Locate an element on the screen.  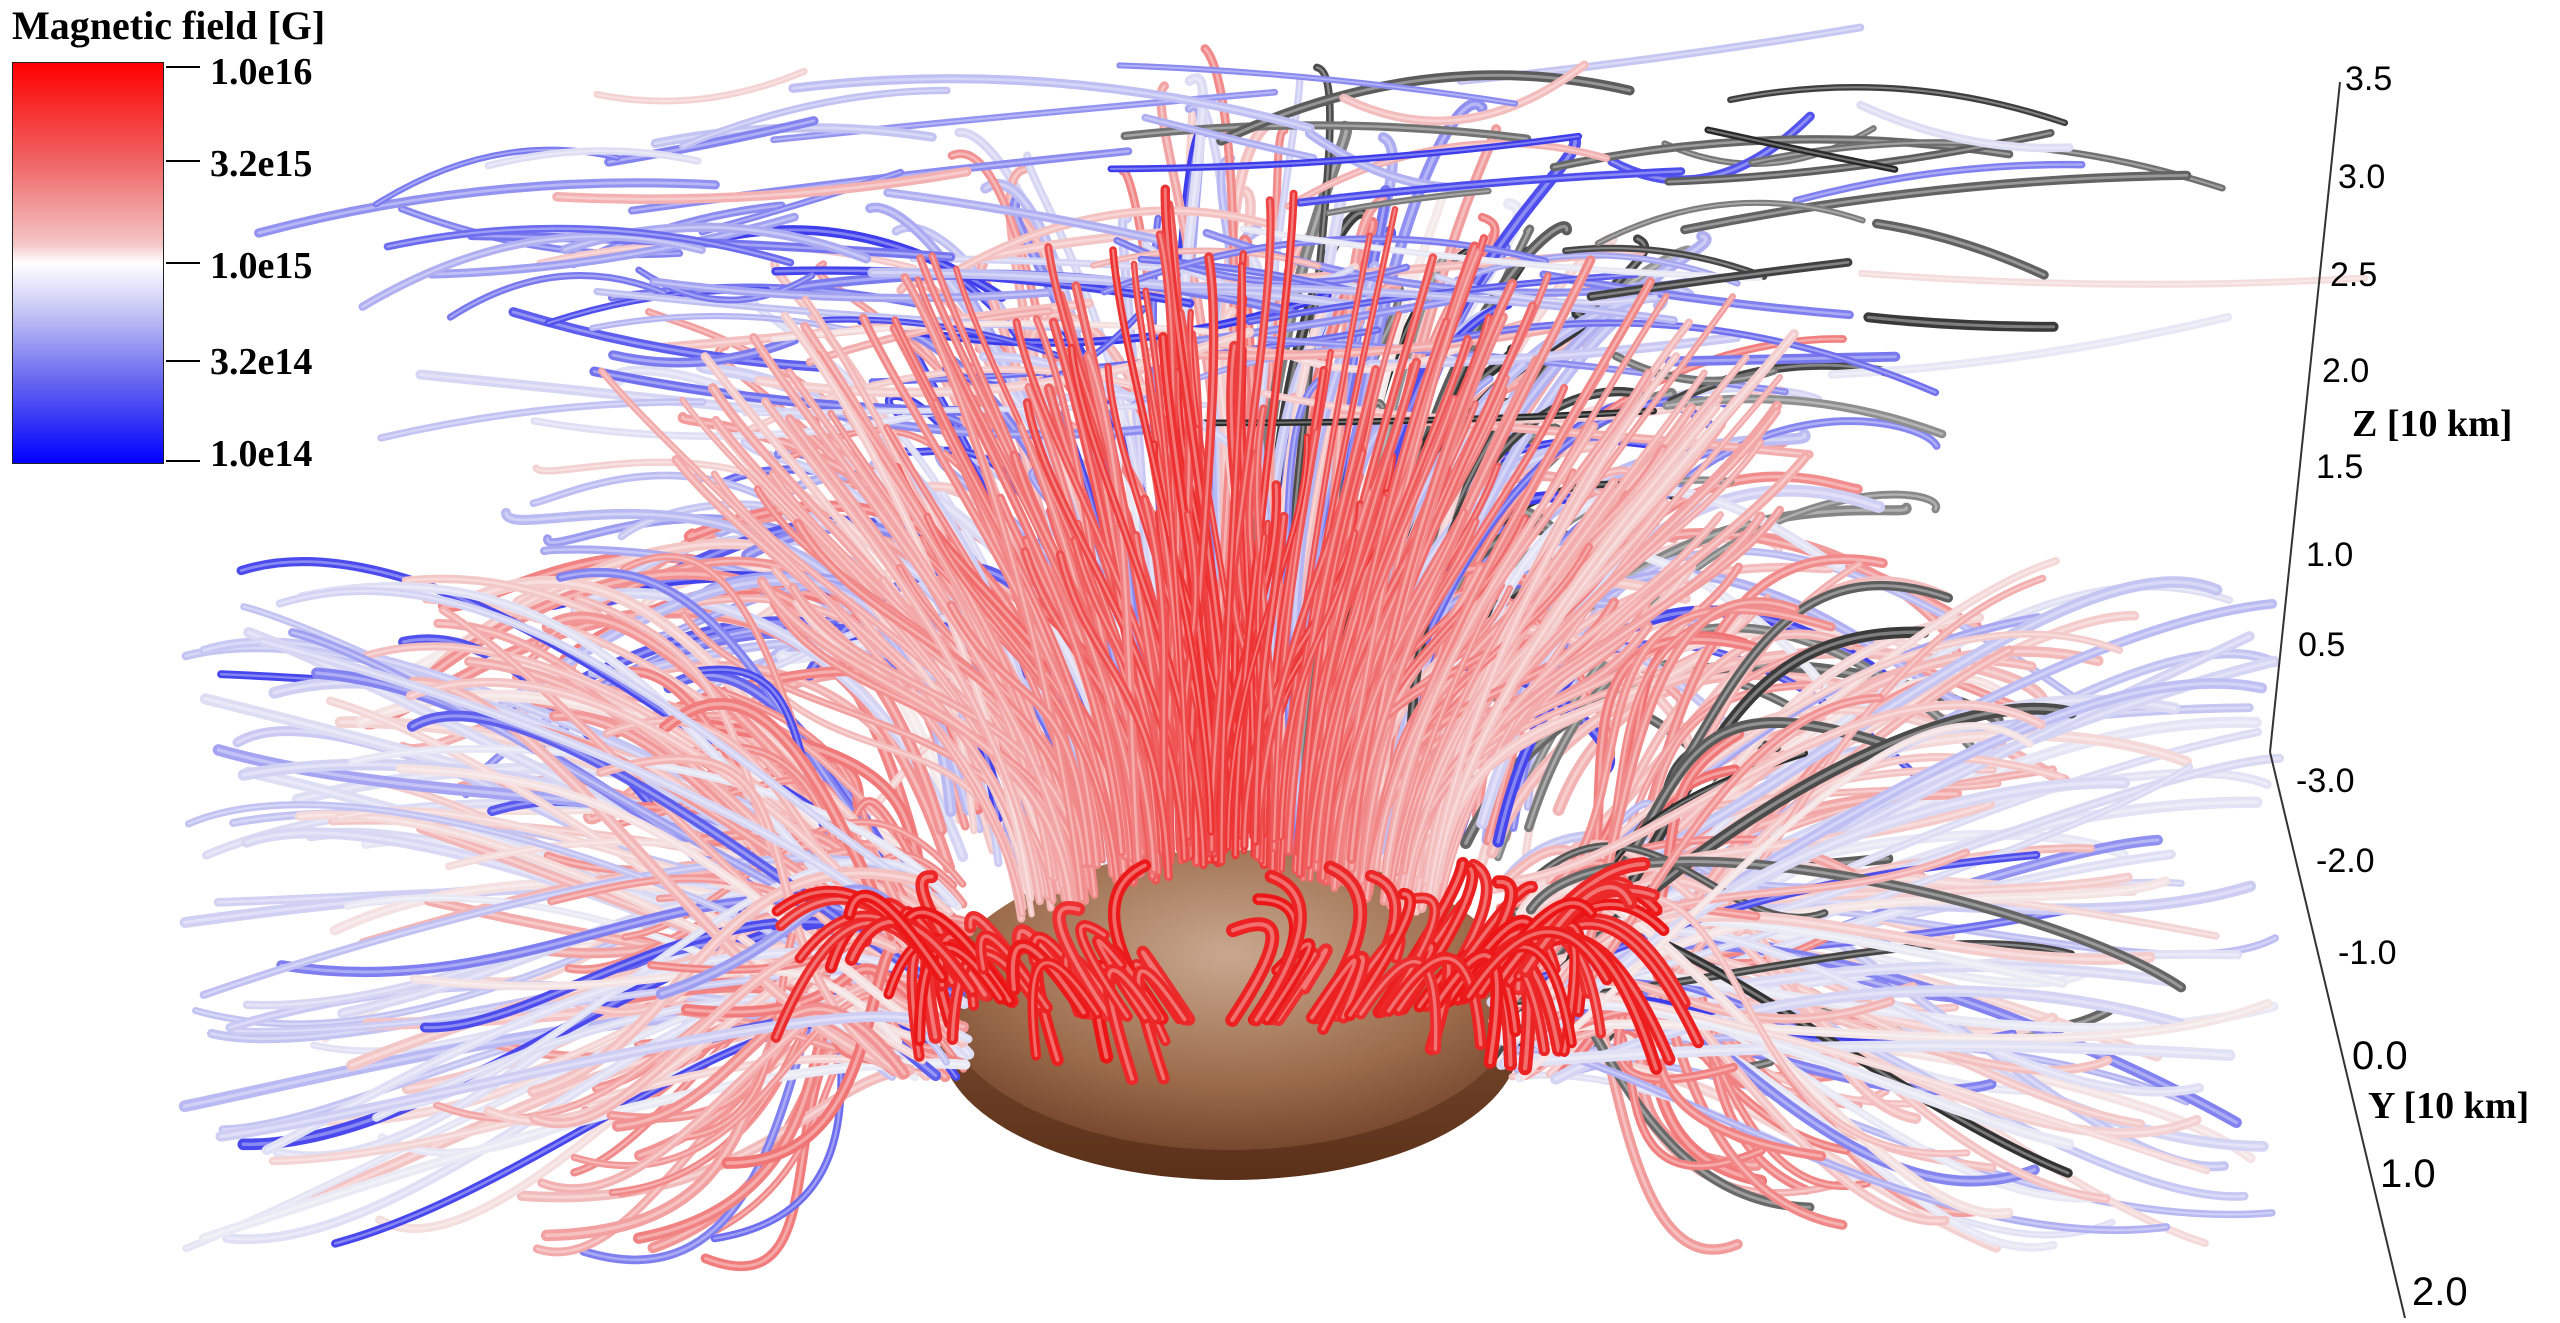
z-axis-label: Z [10 km] is located at coordinates (2432, 424).